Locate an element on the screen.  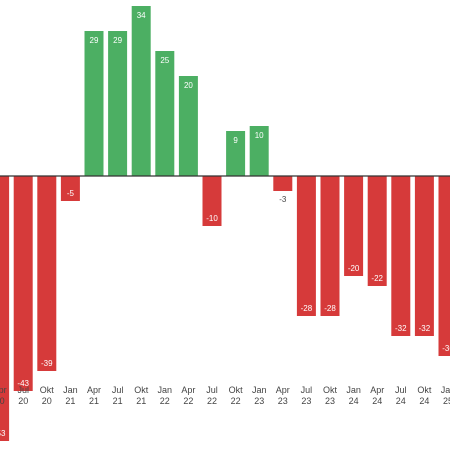
bar-value-label: -39 is located at coordinates (47, 363).